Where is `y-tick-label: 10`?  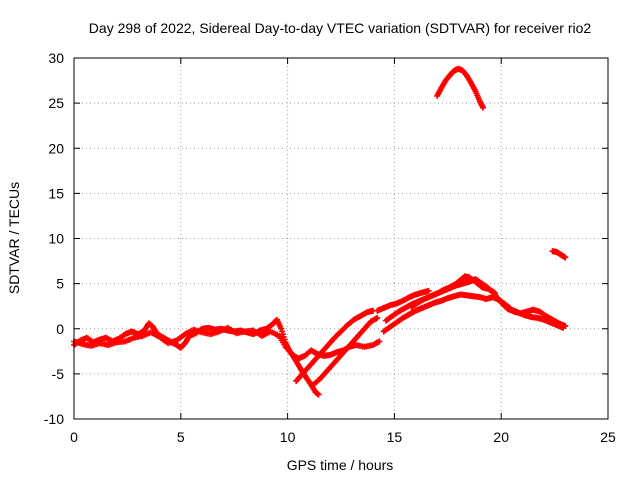
y-tick-label: 10 is located at coordinates (56, 239).